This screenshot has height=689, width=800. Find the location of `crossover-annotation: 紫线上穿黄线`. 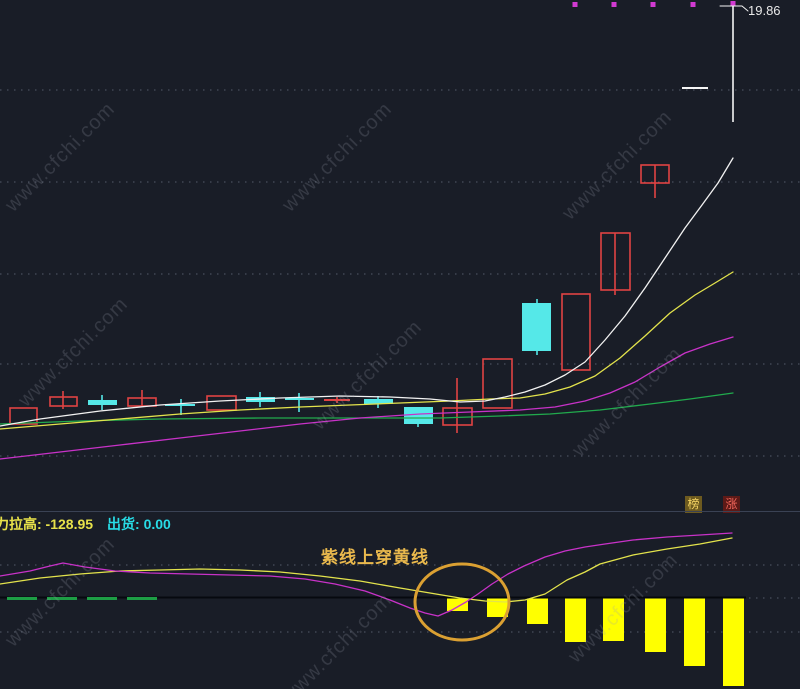

crossover-annotation: 紫线上穿黄线 is located at coordinates (375, 557).